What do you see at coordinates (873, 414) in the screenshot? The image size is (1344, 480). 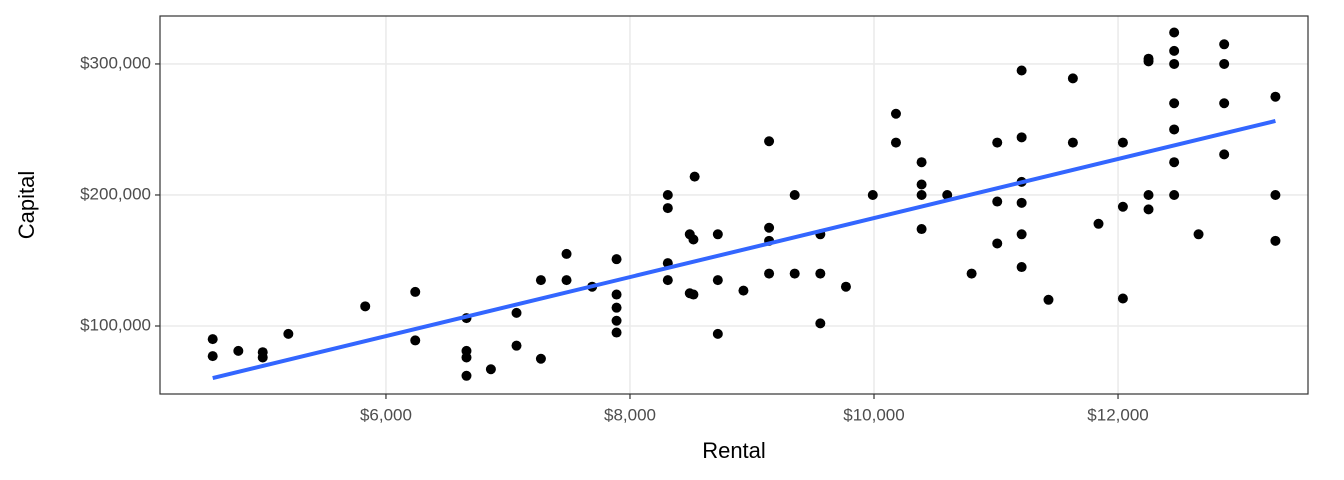 I see `x-tick-label: $10,000` at bounding box center [873, 414].